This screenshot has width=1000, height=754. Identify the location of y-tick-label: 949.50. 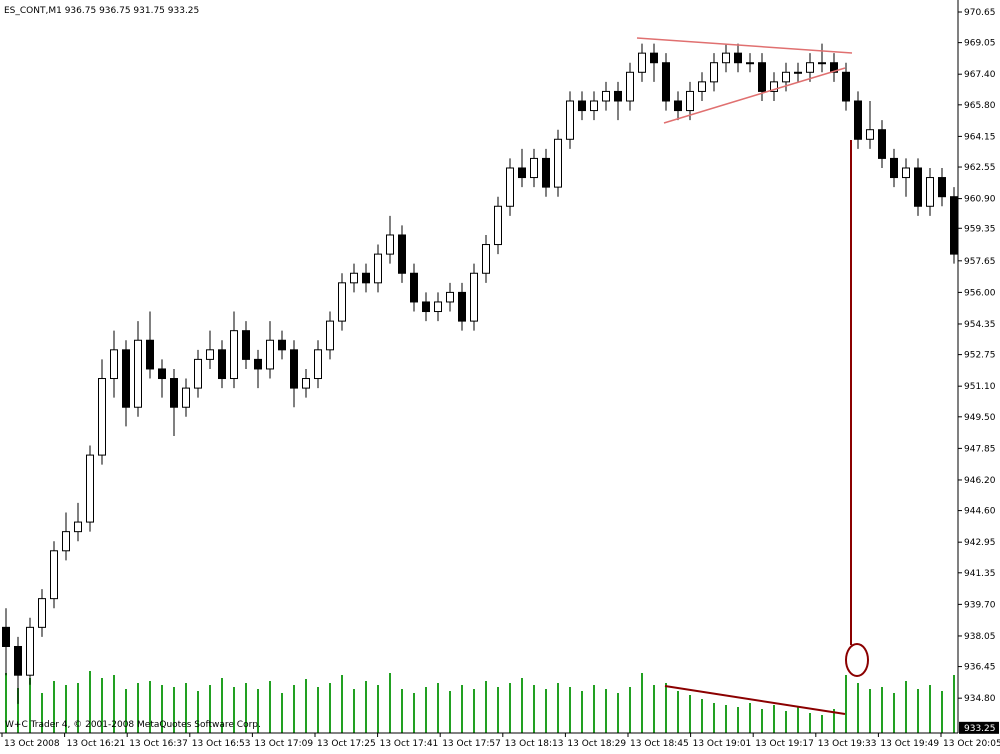
(980, 418).